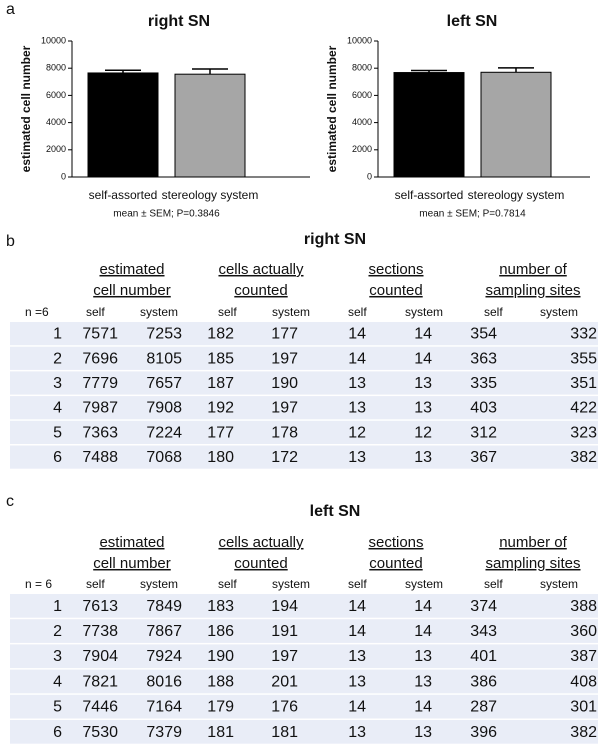 Image resolution: width=608 pixels, height=750 pixels. I want to click on cell: 177, so click(284, 334).